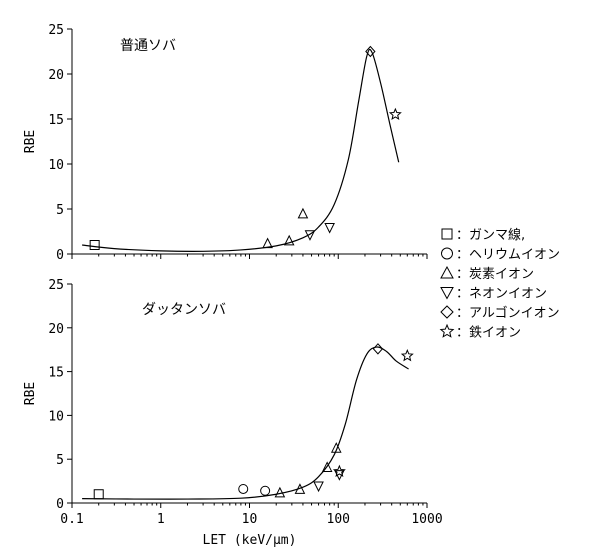  I want to click on legend-item: ：鉄イオン, so click(480, 332).